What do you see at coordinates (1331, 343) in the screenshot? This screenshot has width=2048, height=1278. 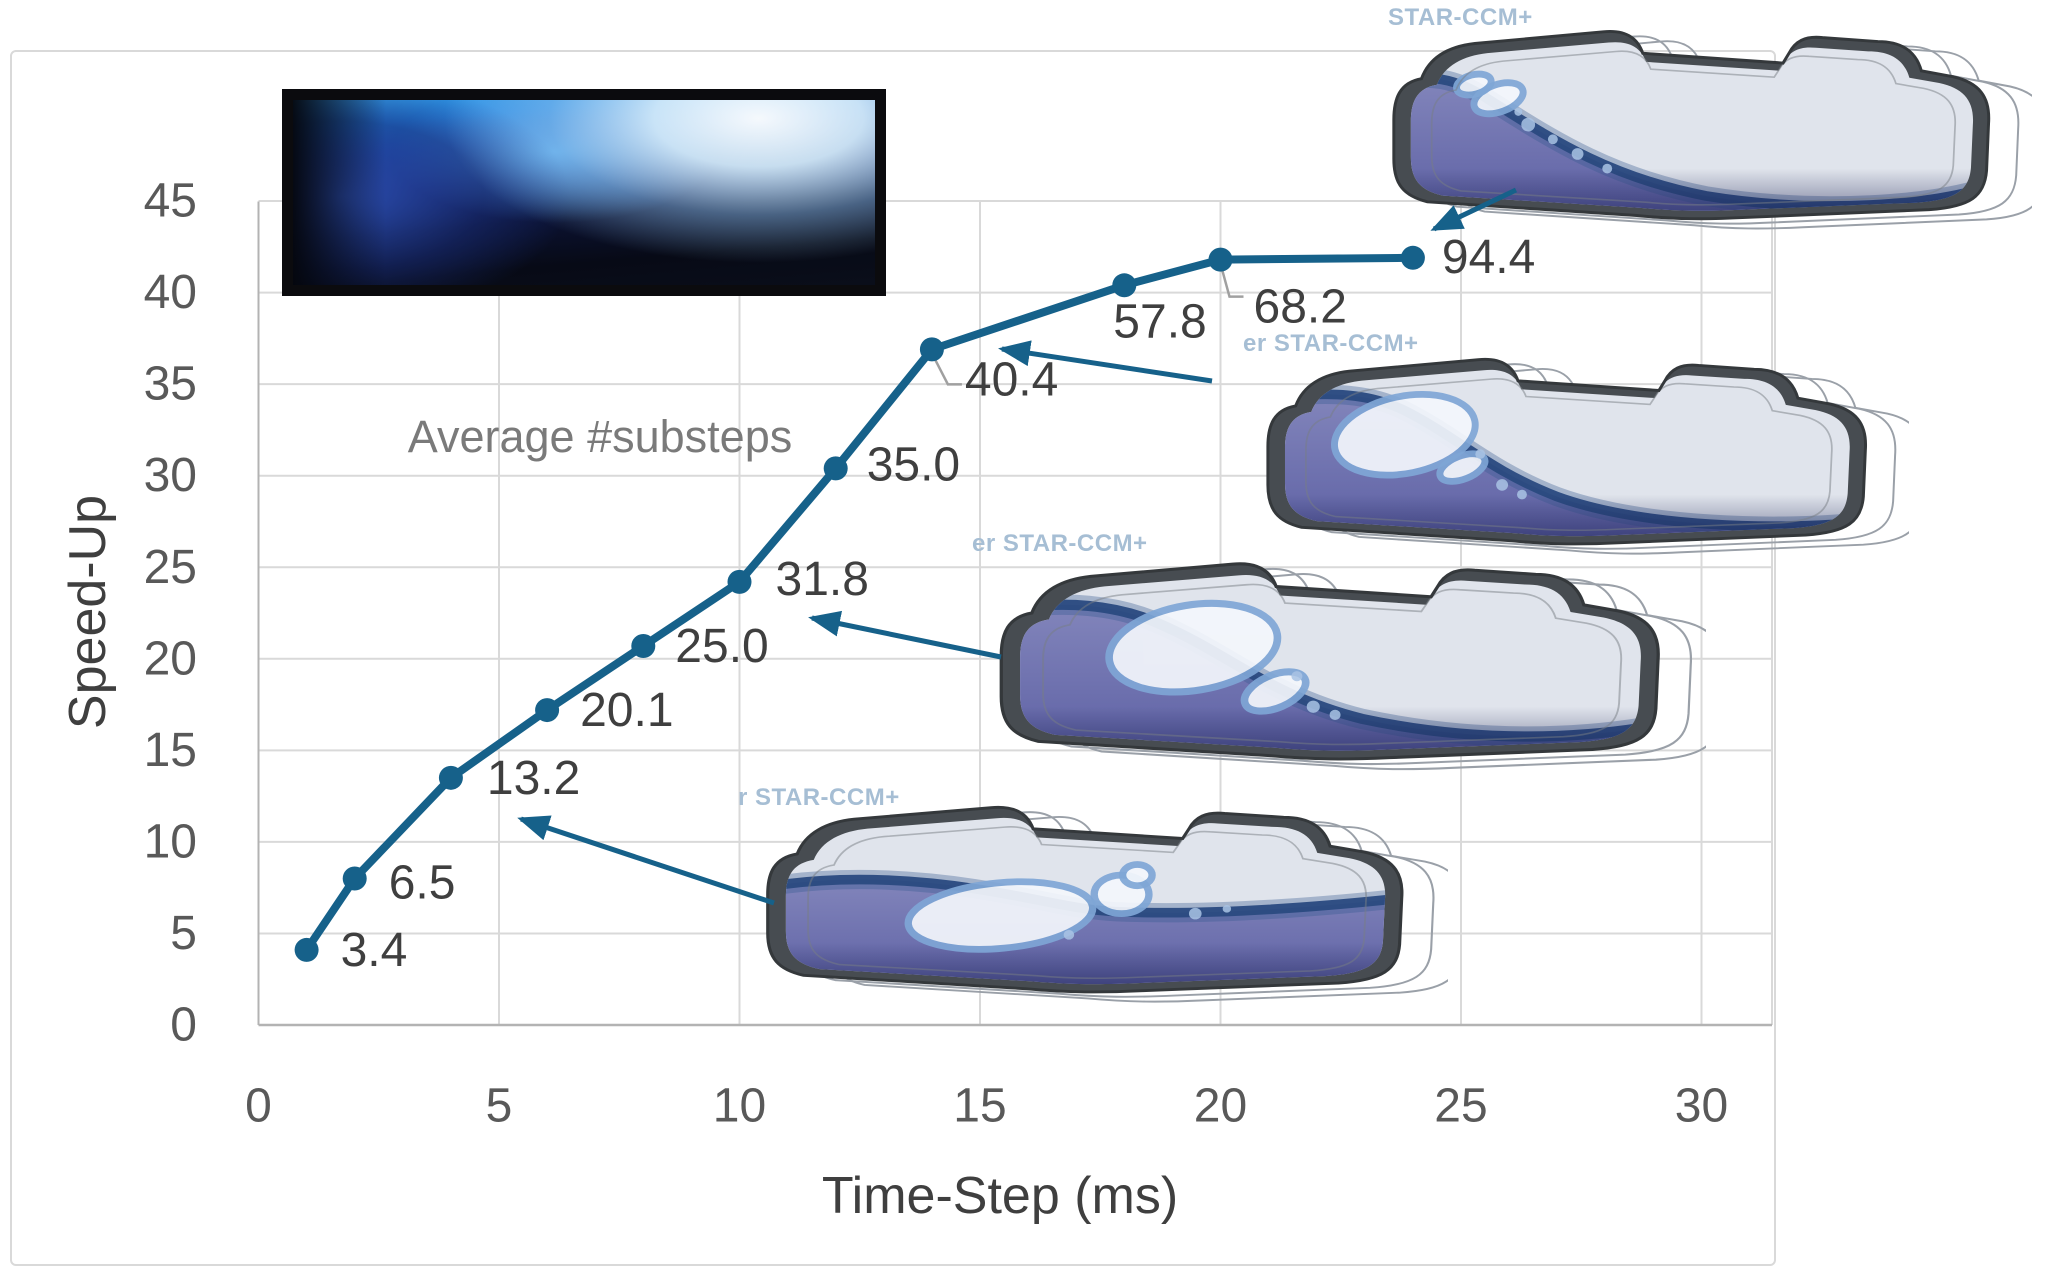 I see `starccm-watermark-2: er STAR-CCM+` at bounding box center [1331, 343].